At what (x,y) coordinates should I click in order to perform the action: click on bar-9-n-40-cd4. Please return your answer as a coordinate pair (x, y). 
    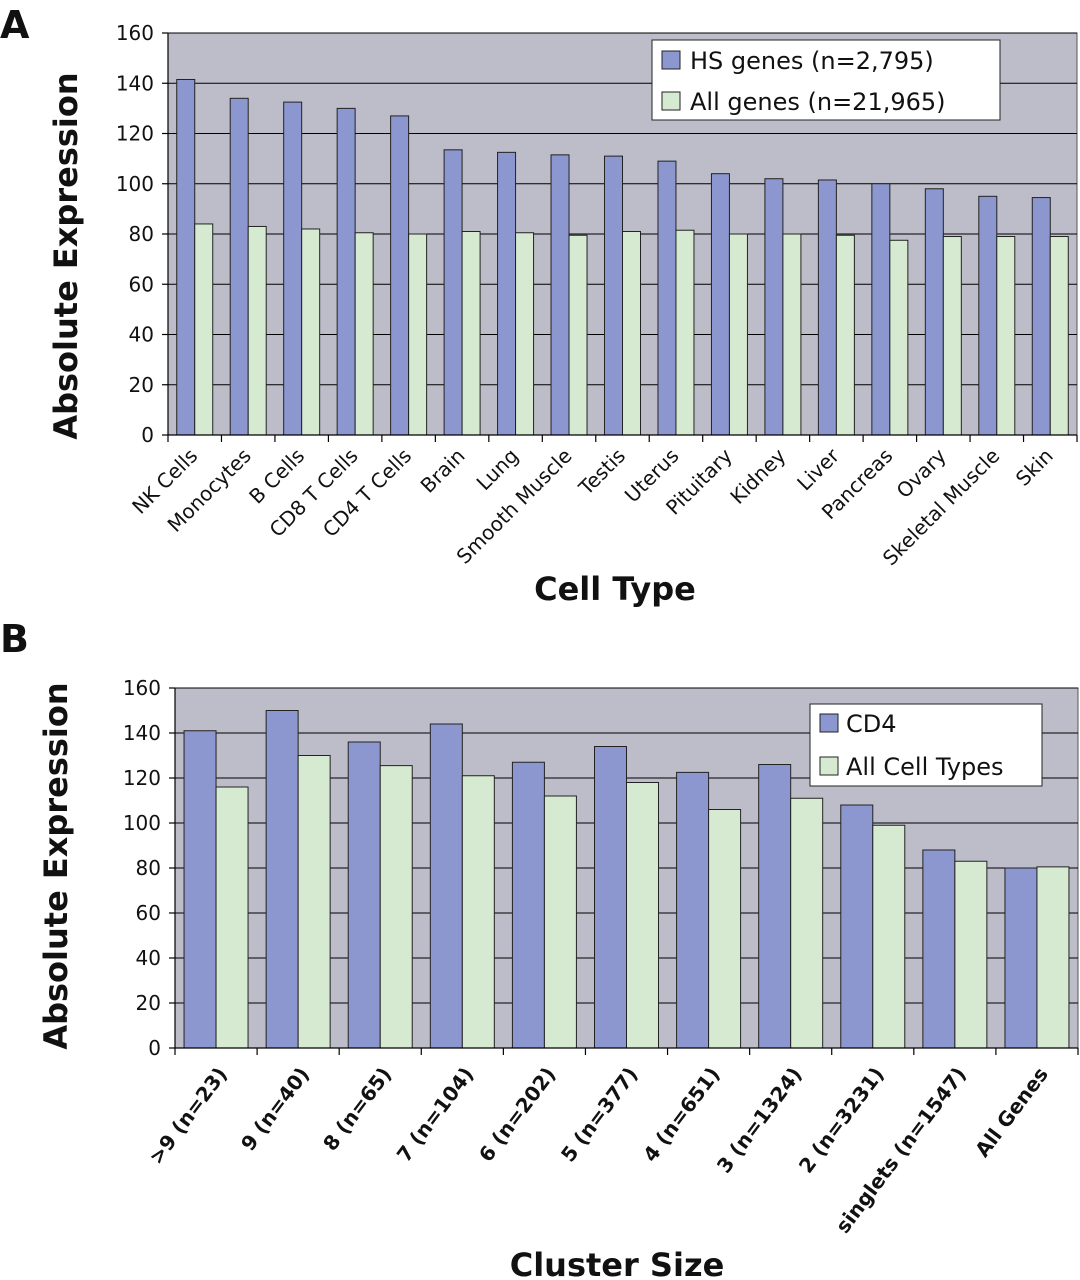
    Looking at the image, I should click on (282, 879).